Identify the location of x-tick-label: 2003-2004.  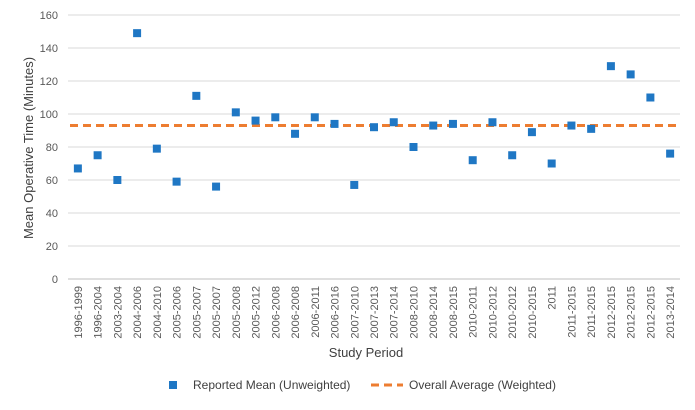
(118, 312).